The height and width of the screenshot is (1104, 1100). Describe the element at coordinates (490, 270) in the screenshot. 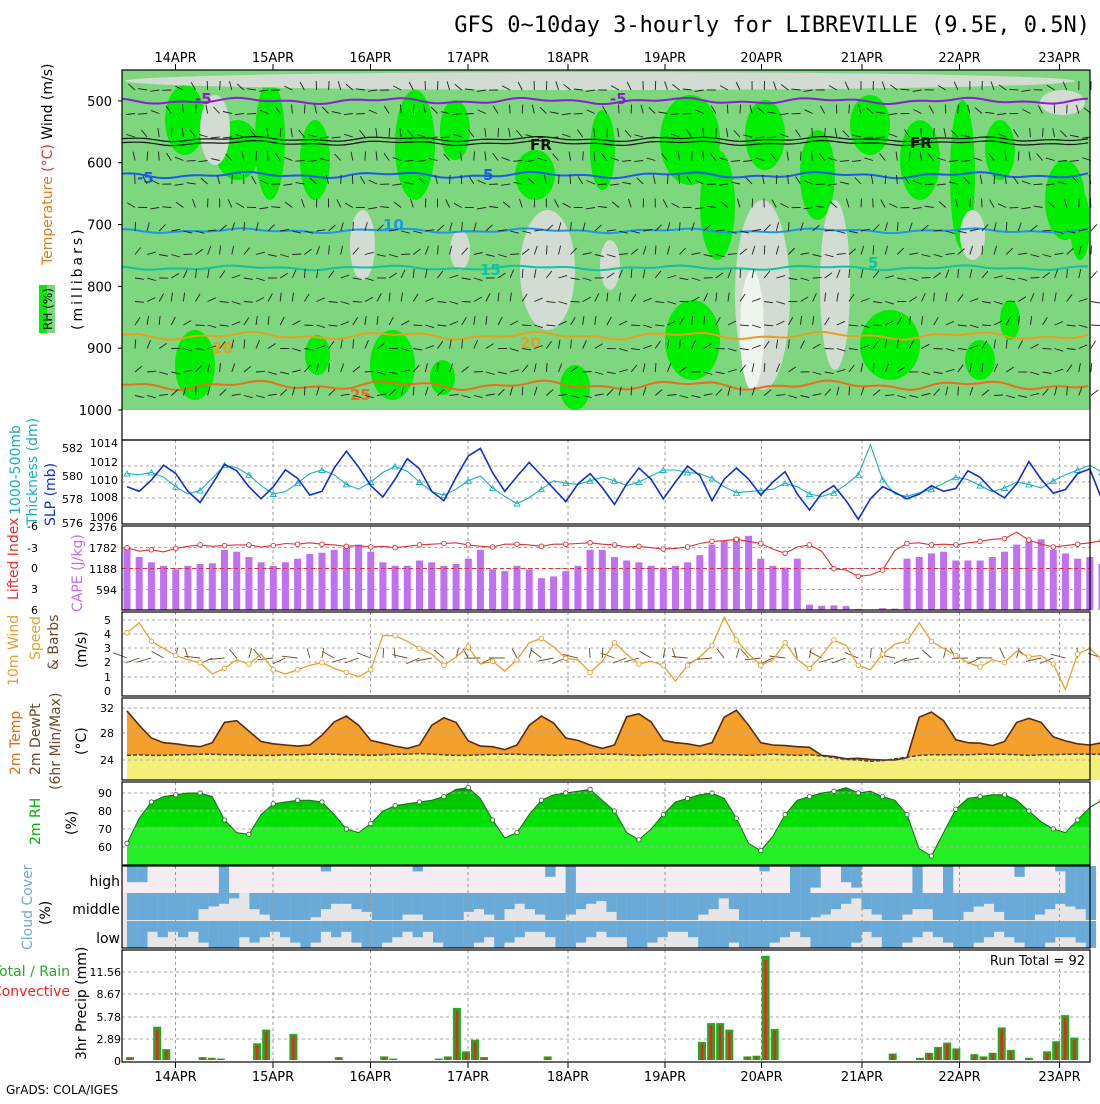

I see `contour-label: 15` at that location.